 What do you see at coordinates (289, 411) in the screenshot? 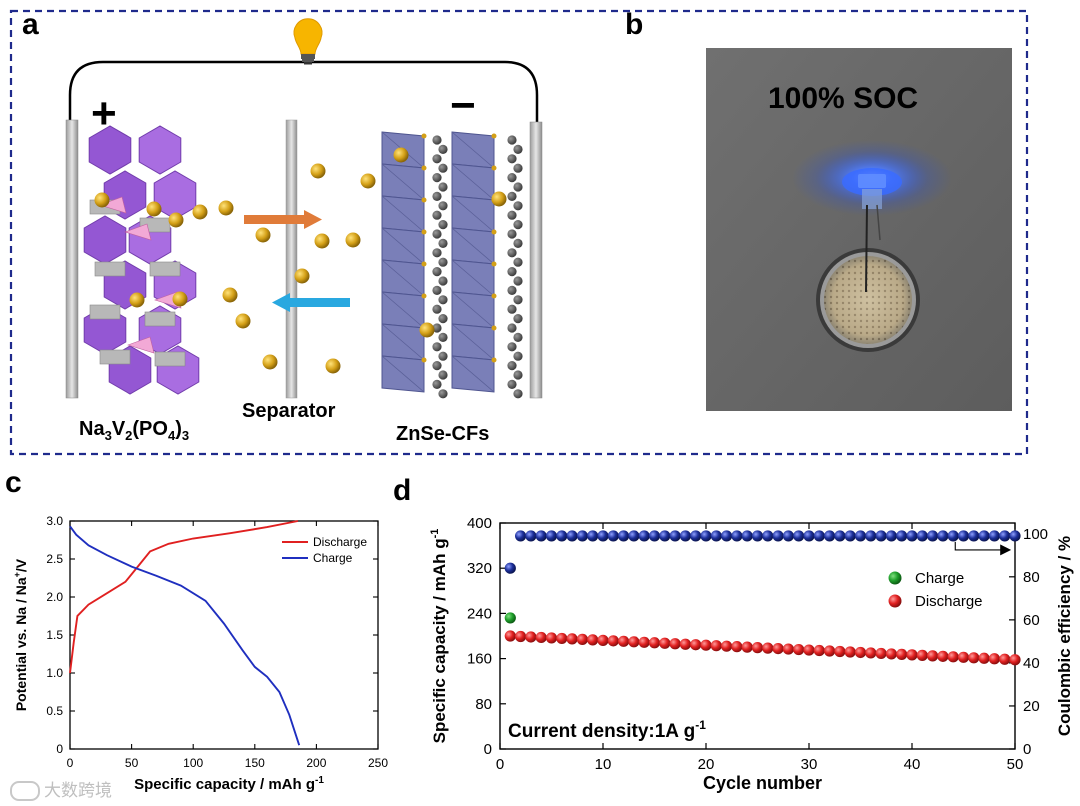
I see `separator-label: Separator` at bounding box center [289, 411].